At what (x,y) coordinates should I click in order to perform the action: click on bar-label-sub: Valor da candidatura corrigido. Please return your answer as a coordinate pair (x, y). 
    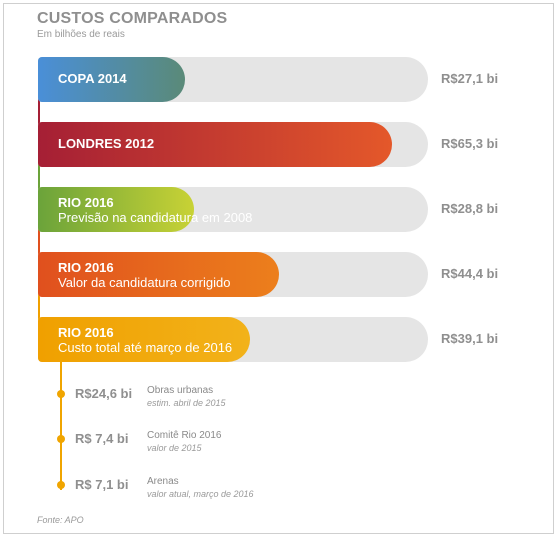
    Looking at the image, I should click on (144, 282).